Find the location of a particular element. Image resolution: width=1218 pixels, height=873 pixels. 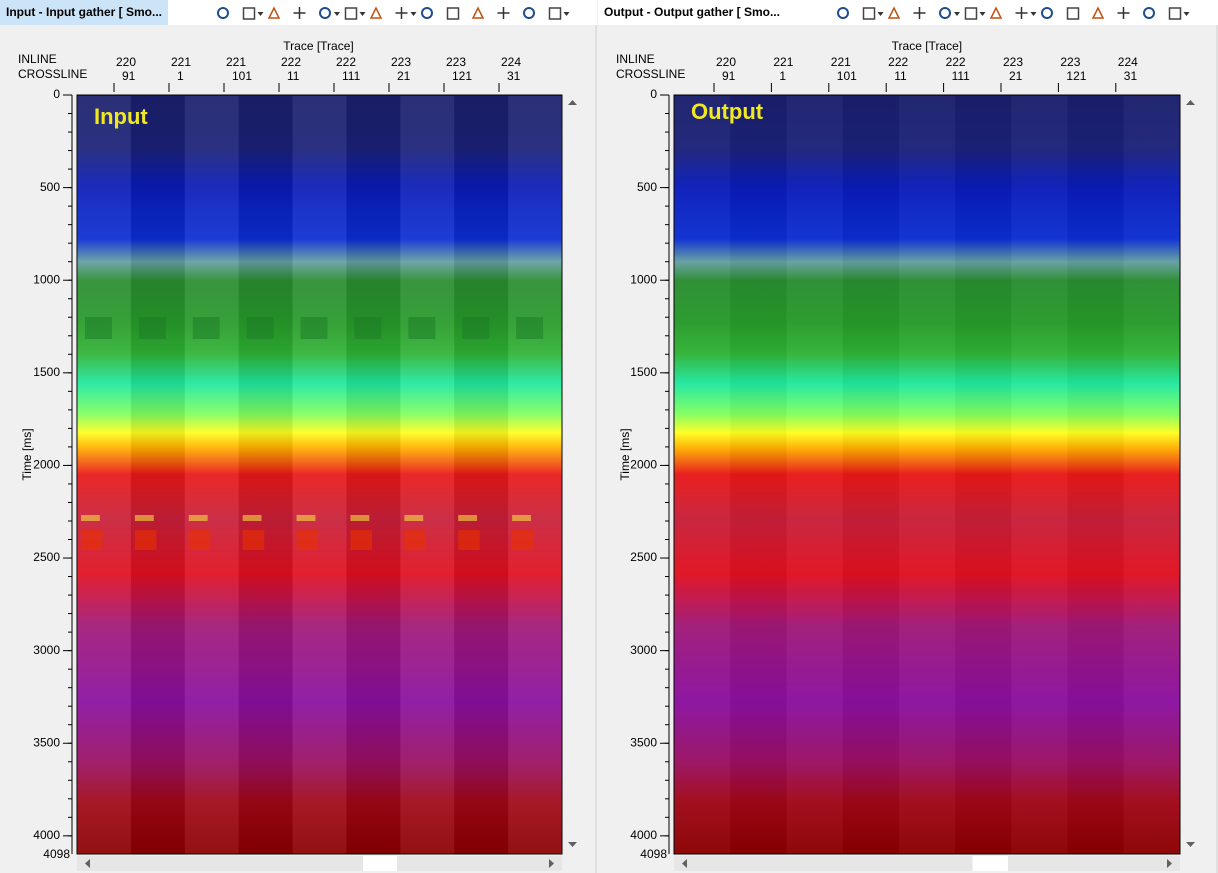

y-tick-label: 1000 is located at coordinates (46, 279).